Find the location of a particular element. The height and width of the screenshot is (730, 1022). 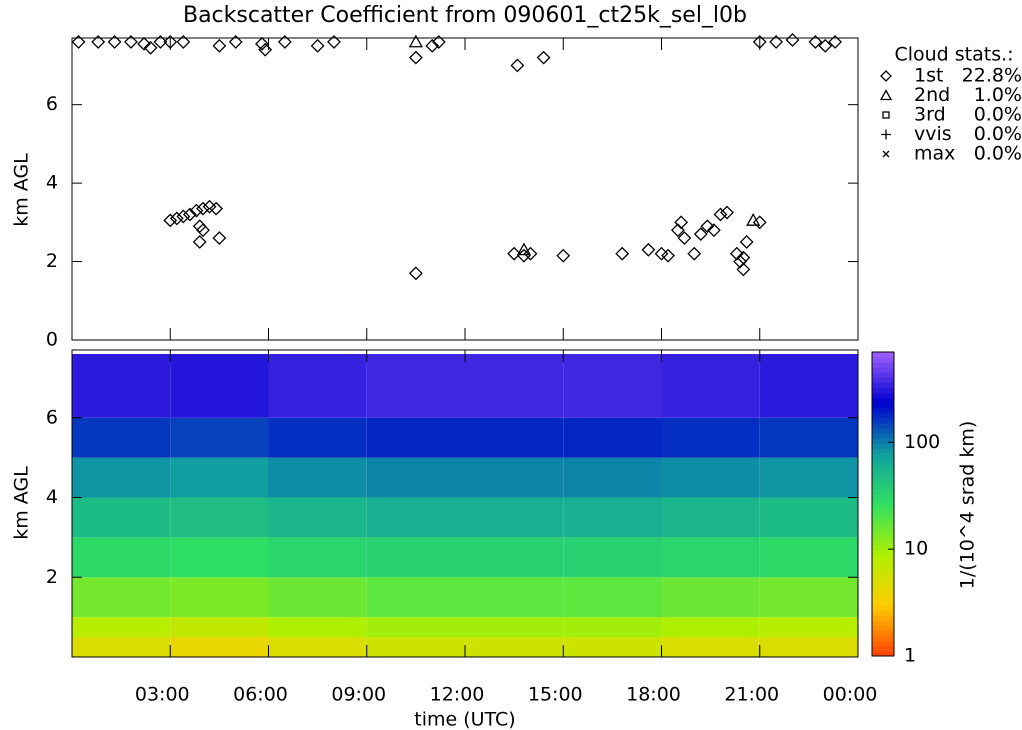

plus-marker is located at coordinates (886, 134).